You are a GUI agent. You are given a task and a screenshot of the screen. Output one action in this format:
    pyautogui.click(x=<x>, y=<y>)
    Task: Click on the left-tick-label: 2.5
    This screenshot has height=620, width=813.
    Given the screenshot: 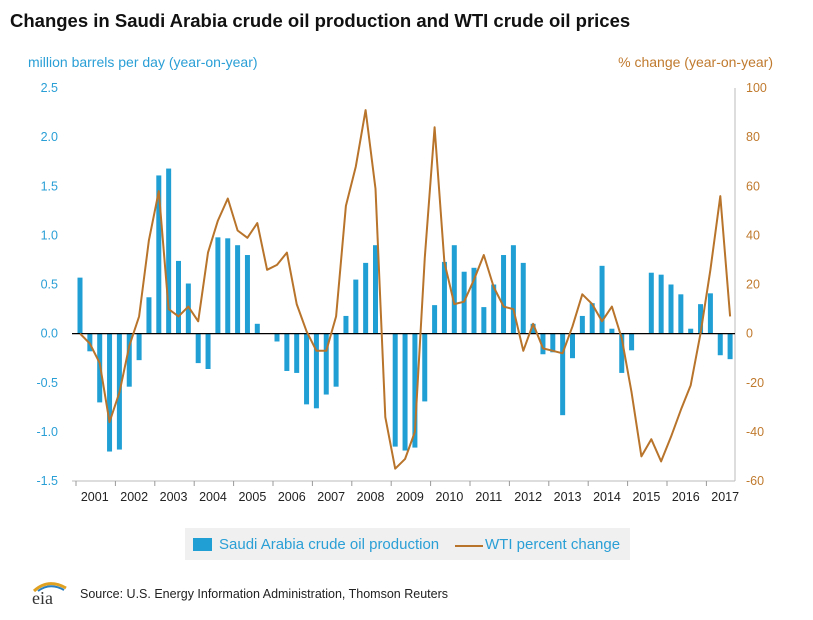 What is the action you would take?
    pyautogui.click(x=49, y=88)
    